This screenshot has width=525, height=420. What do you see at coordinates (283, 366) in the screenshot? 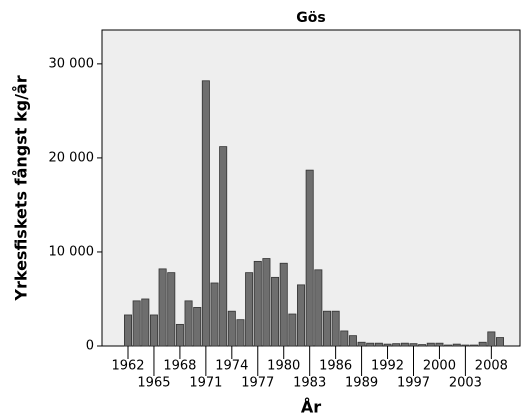
I see `x-tick-label: 1980` at bounding box center [283, 366].